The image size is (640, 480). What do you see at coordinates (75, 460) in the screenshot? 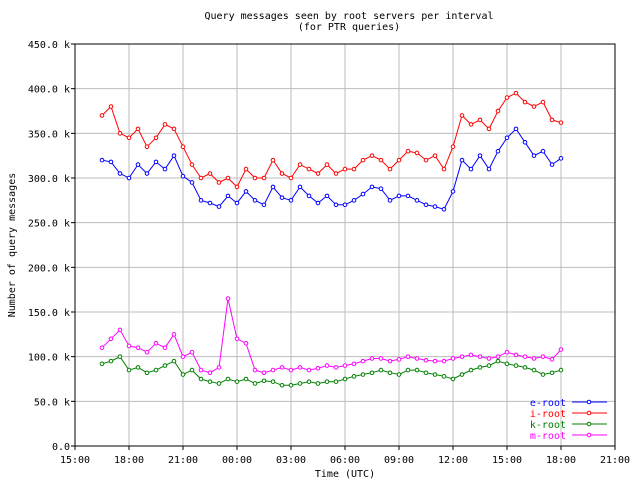
I see `x-tick-label: 15:00` at bounding box center [75, 460].